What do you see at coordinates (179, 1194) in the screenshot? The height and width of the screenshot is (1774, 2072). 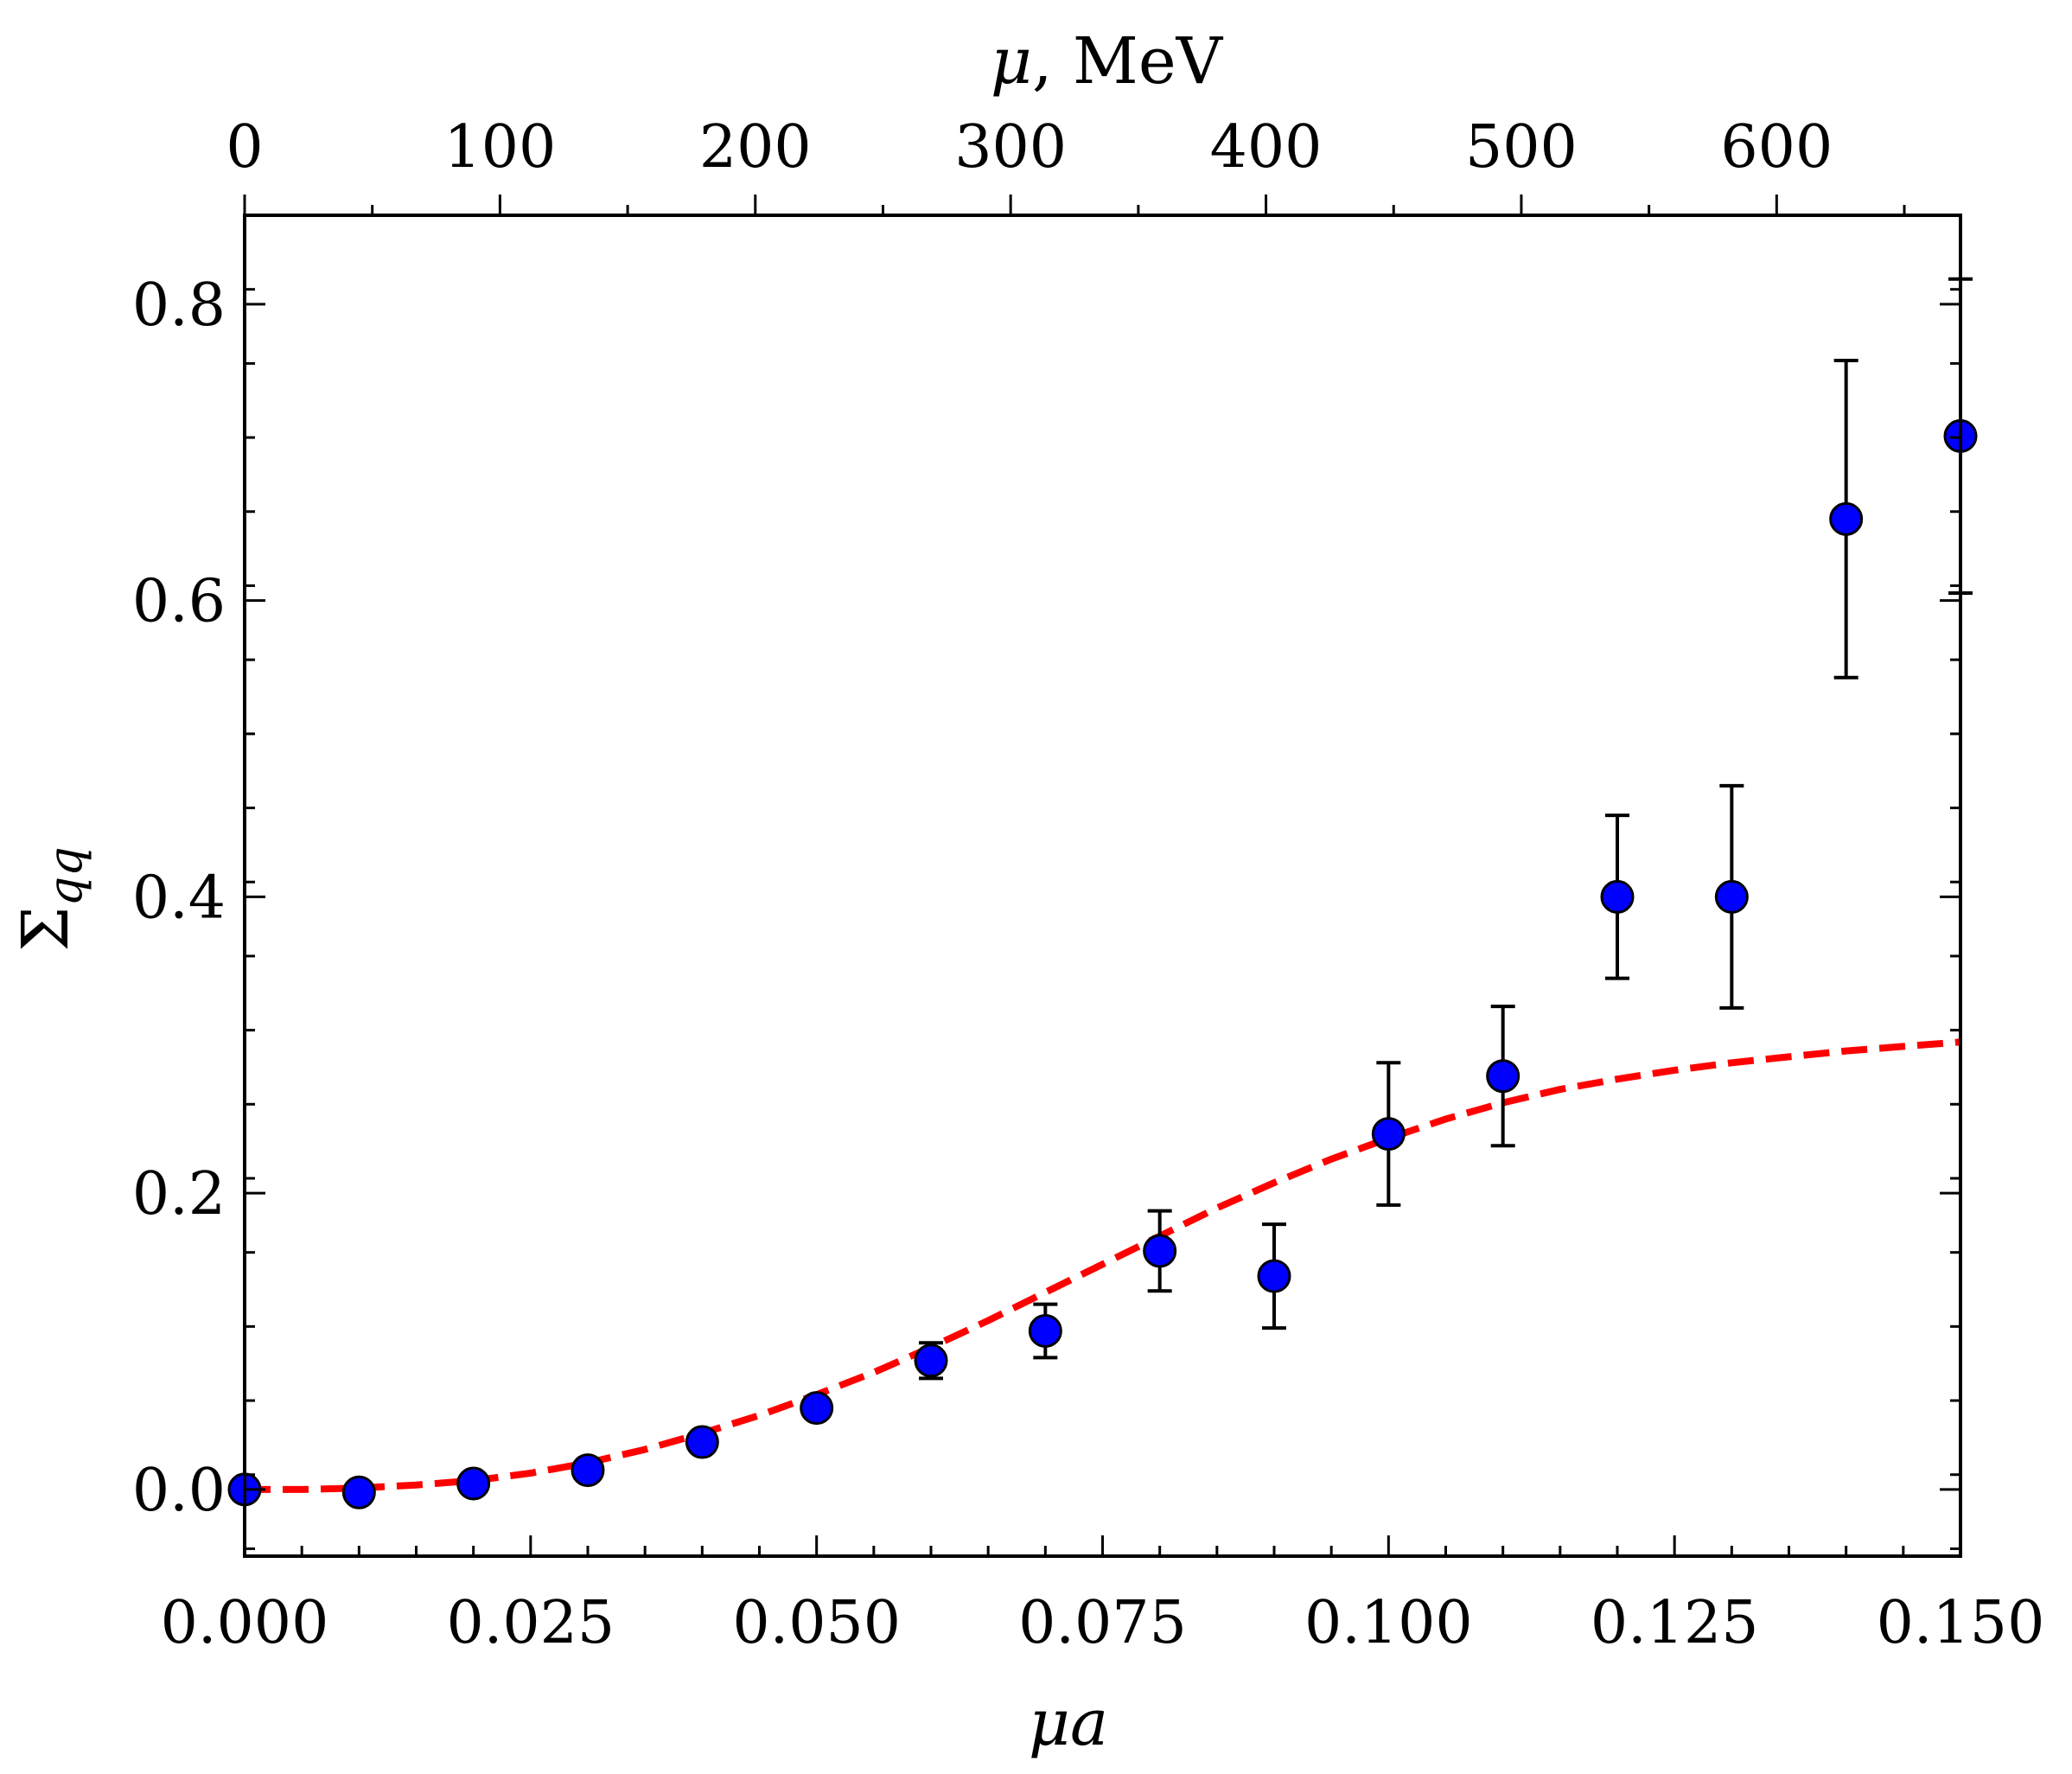 I see `y-tick-label: 0.2` at bounding box center [179, 1194].